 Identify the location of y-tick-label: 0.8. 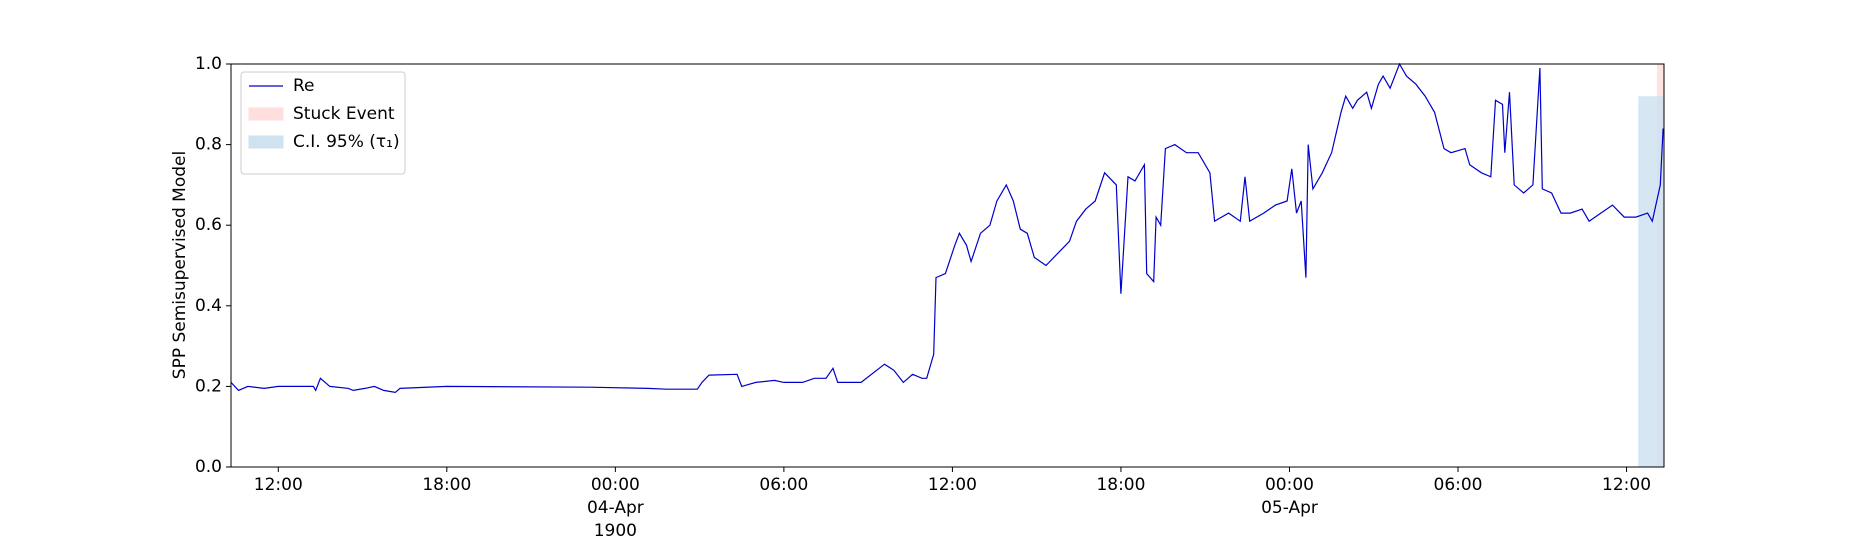
(208, 145).